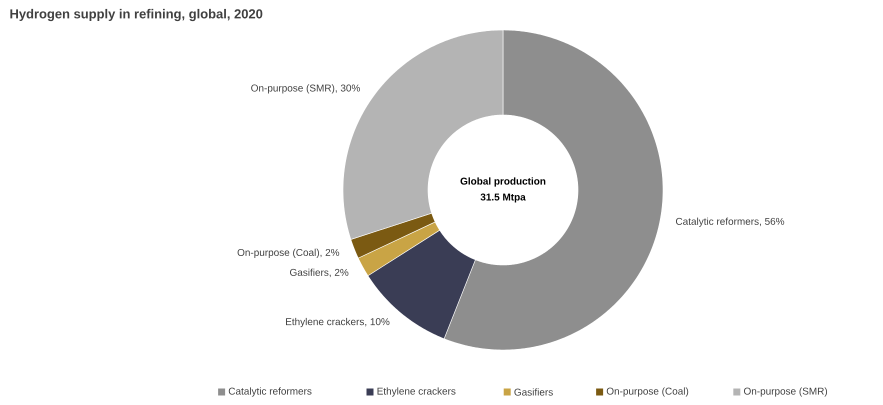 This screenshot has height=405, width=883. Describe the element at coordinates (647, 392) in the screenshot. I see `legend-label: On-purpose (Coal)` at that location.